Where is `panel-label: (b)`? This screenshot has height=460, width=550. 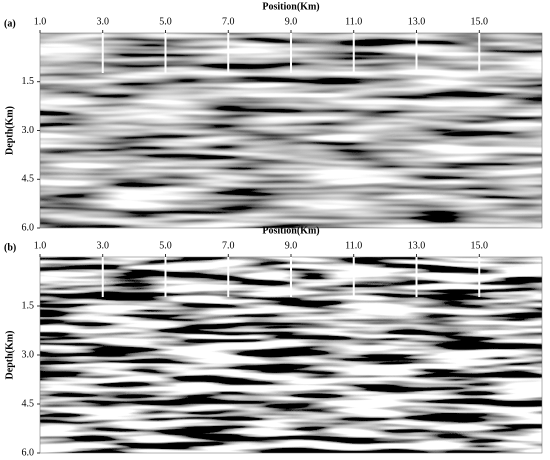
panel-label: (b) is located at coordinates (10, 247).